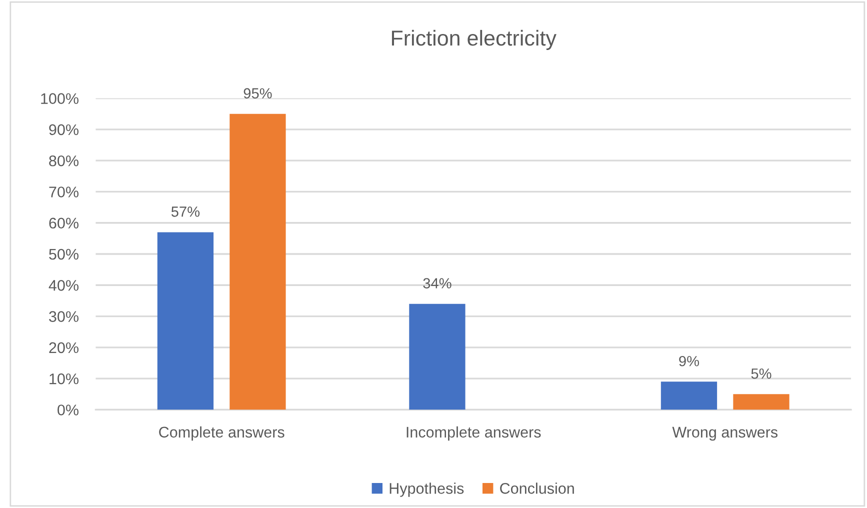 This screenshot has width=867, height=508. What do you see at coordinates (427, 489) in the screenshot?
I see `legend-label: Hypothesis` at bounding box center [427, 489].